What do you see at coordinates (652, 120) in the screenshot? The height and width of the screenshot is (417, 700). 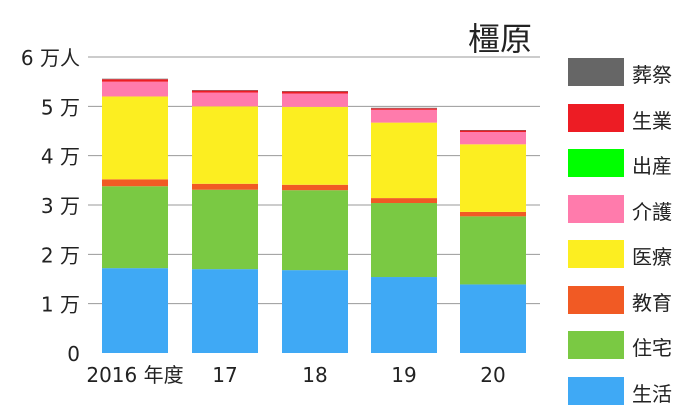 I see `legend-label: 生業` at bounding box center [652, 120].